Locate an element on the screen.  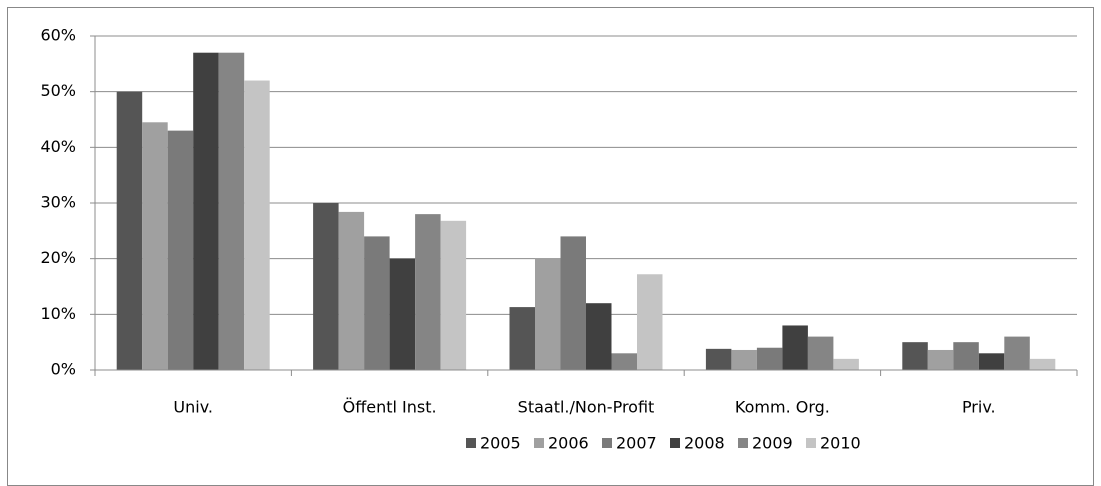
y-tick-label: 40% is located at coordinates (58, 146).